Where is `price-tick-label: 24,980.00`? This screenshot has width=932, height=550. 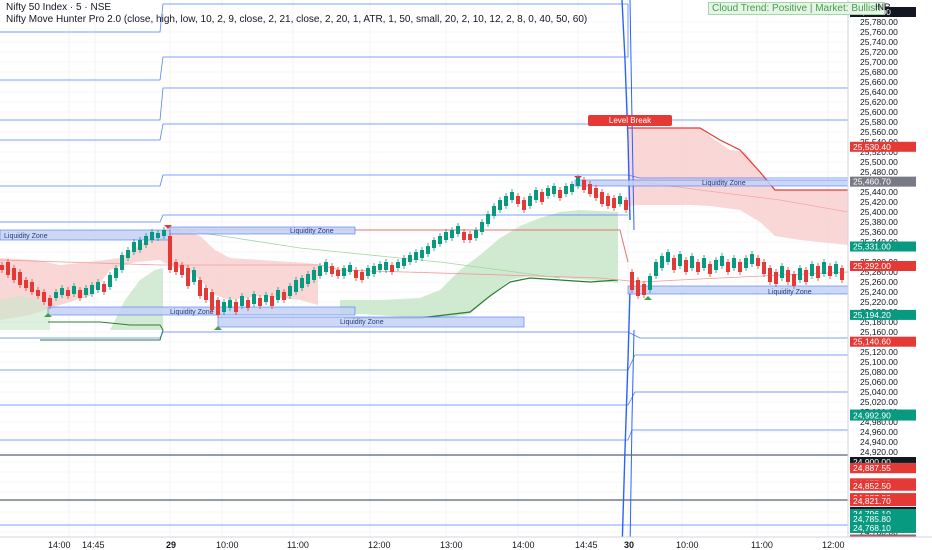 price-tick-label: 24,980.00 is located at coordinates (879, 422).